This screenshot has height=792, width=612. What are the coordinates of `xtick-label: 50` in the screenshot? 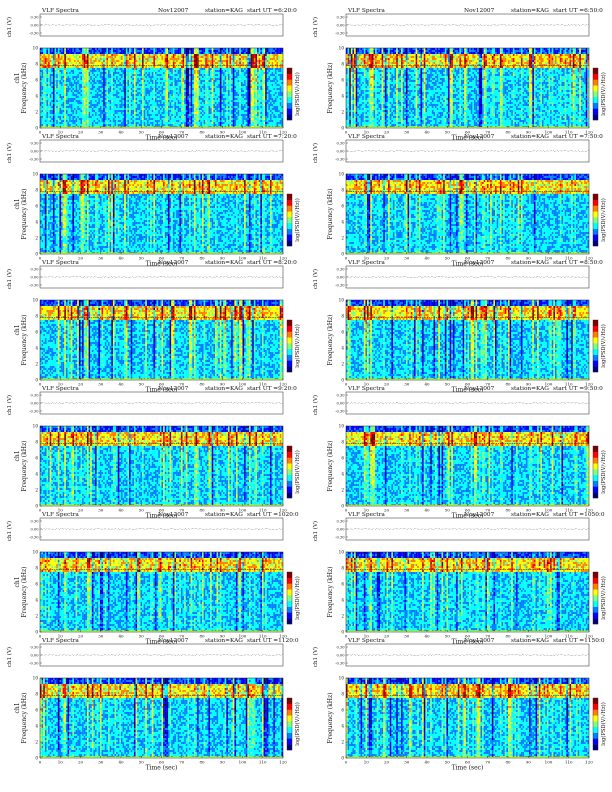 It's located at (142, 762).